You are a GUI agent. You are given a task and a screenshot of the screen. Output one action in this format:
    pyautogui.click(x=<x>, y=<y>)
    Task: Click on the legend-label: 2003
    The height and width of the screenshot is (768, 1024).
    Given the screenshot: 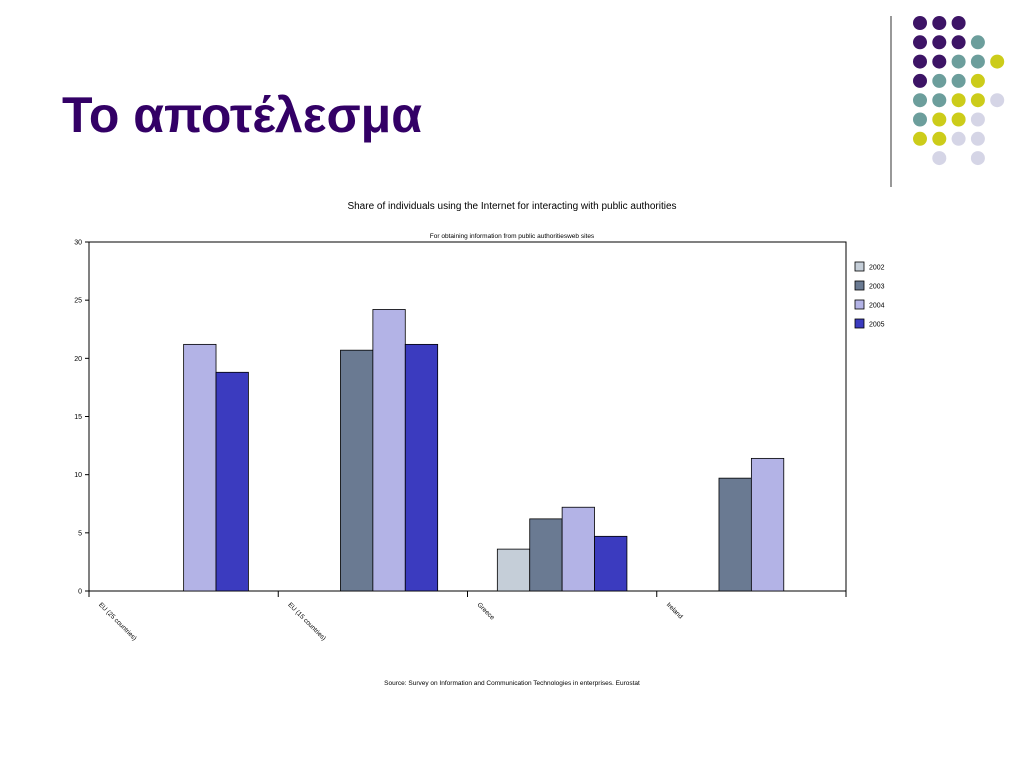 What is the action you would take?
    pyautogui.click(x=877, y=287)
    